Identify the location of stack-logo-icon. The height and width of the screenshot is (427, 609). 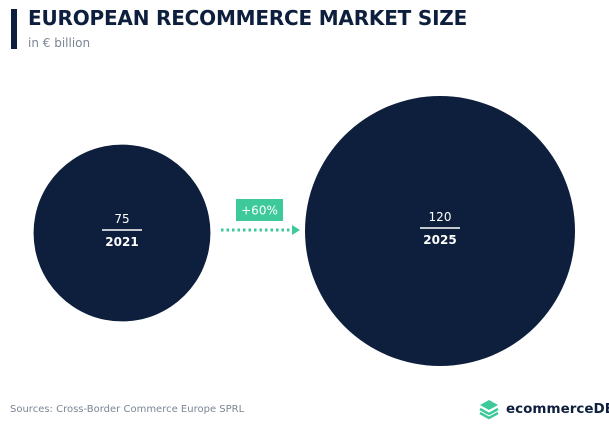
(489, 410).